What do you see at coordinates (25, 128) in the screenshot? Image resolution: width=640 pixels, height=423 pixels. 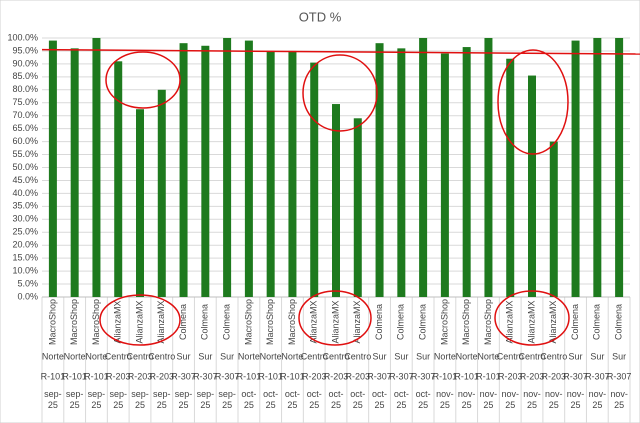 I see `y-tick-label: 65.0%` at bounding box center [25, 128].